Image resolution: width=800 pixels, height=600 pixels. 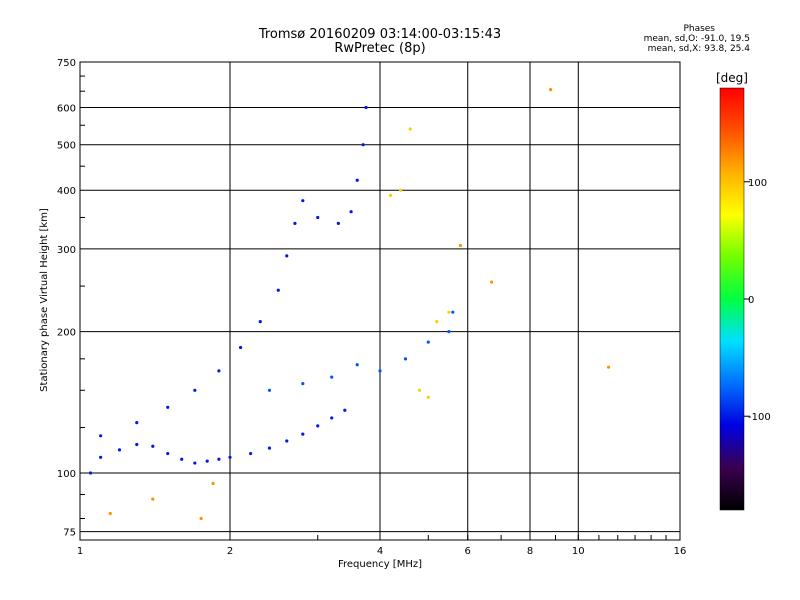 What do you see at coordinates (732, 299) in the screenshot?
I see `colorbar` at bounding box center [732, 299].